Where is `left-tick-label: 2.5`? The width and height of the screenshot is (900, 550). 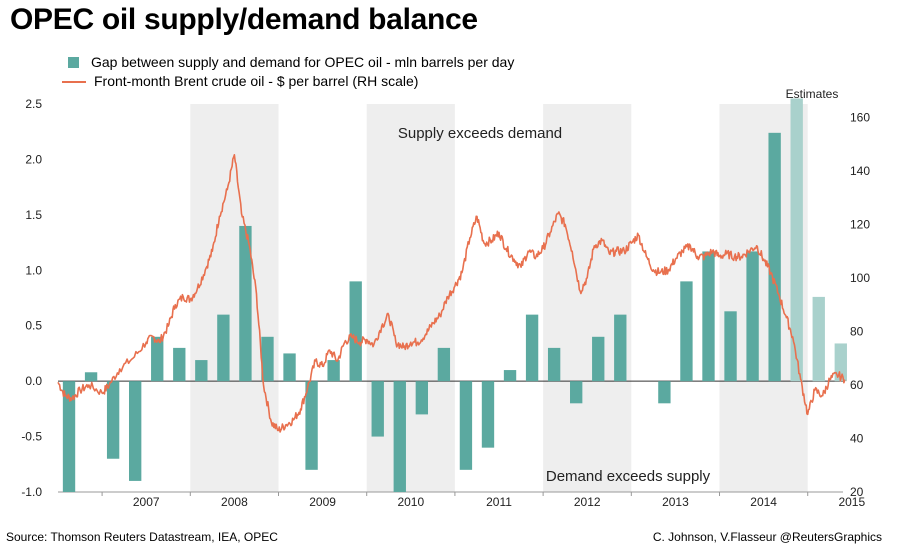 left-tick-label: 2.5 is located at coordinates (33, 104).